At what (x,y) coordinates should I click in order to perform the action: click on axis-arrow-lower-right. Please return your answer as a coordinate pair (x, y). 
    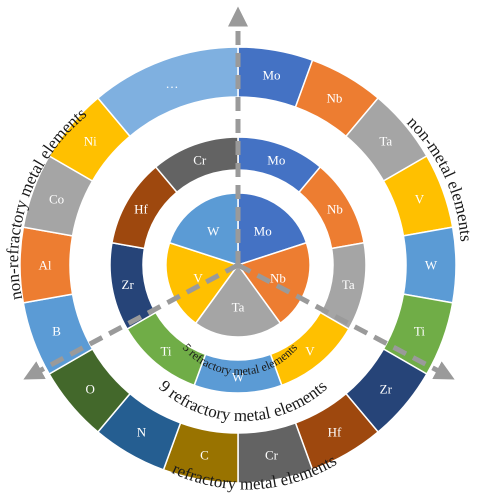
    Looking at the image, I should click on (345, 321).